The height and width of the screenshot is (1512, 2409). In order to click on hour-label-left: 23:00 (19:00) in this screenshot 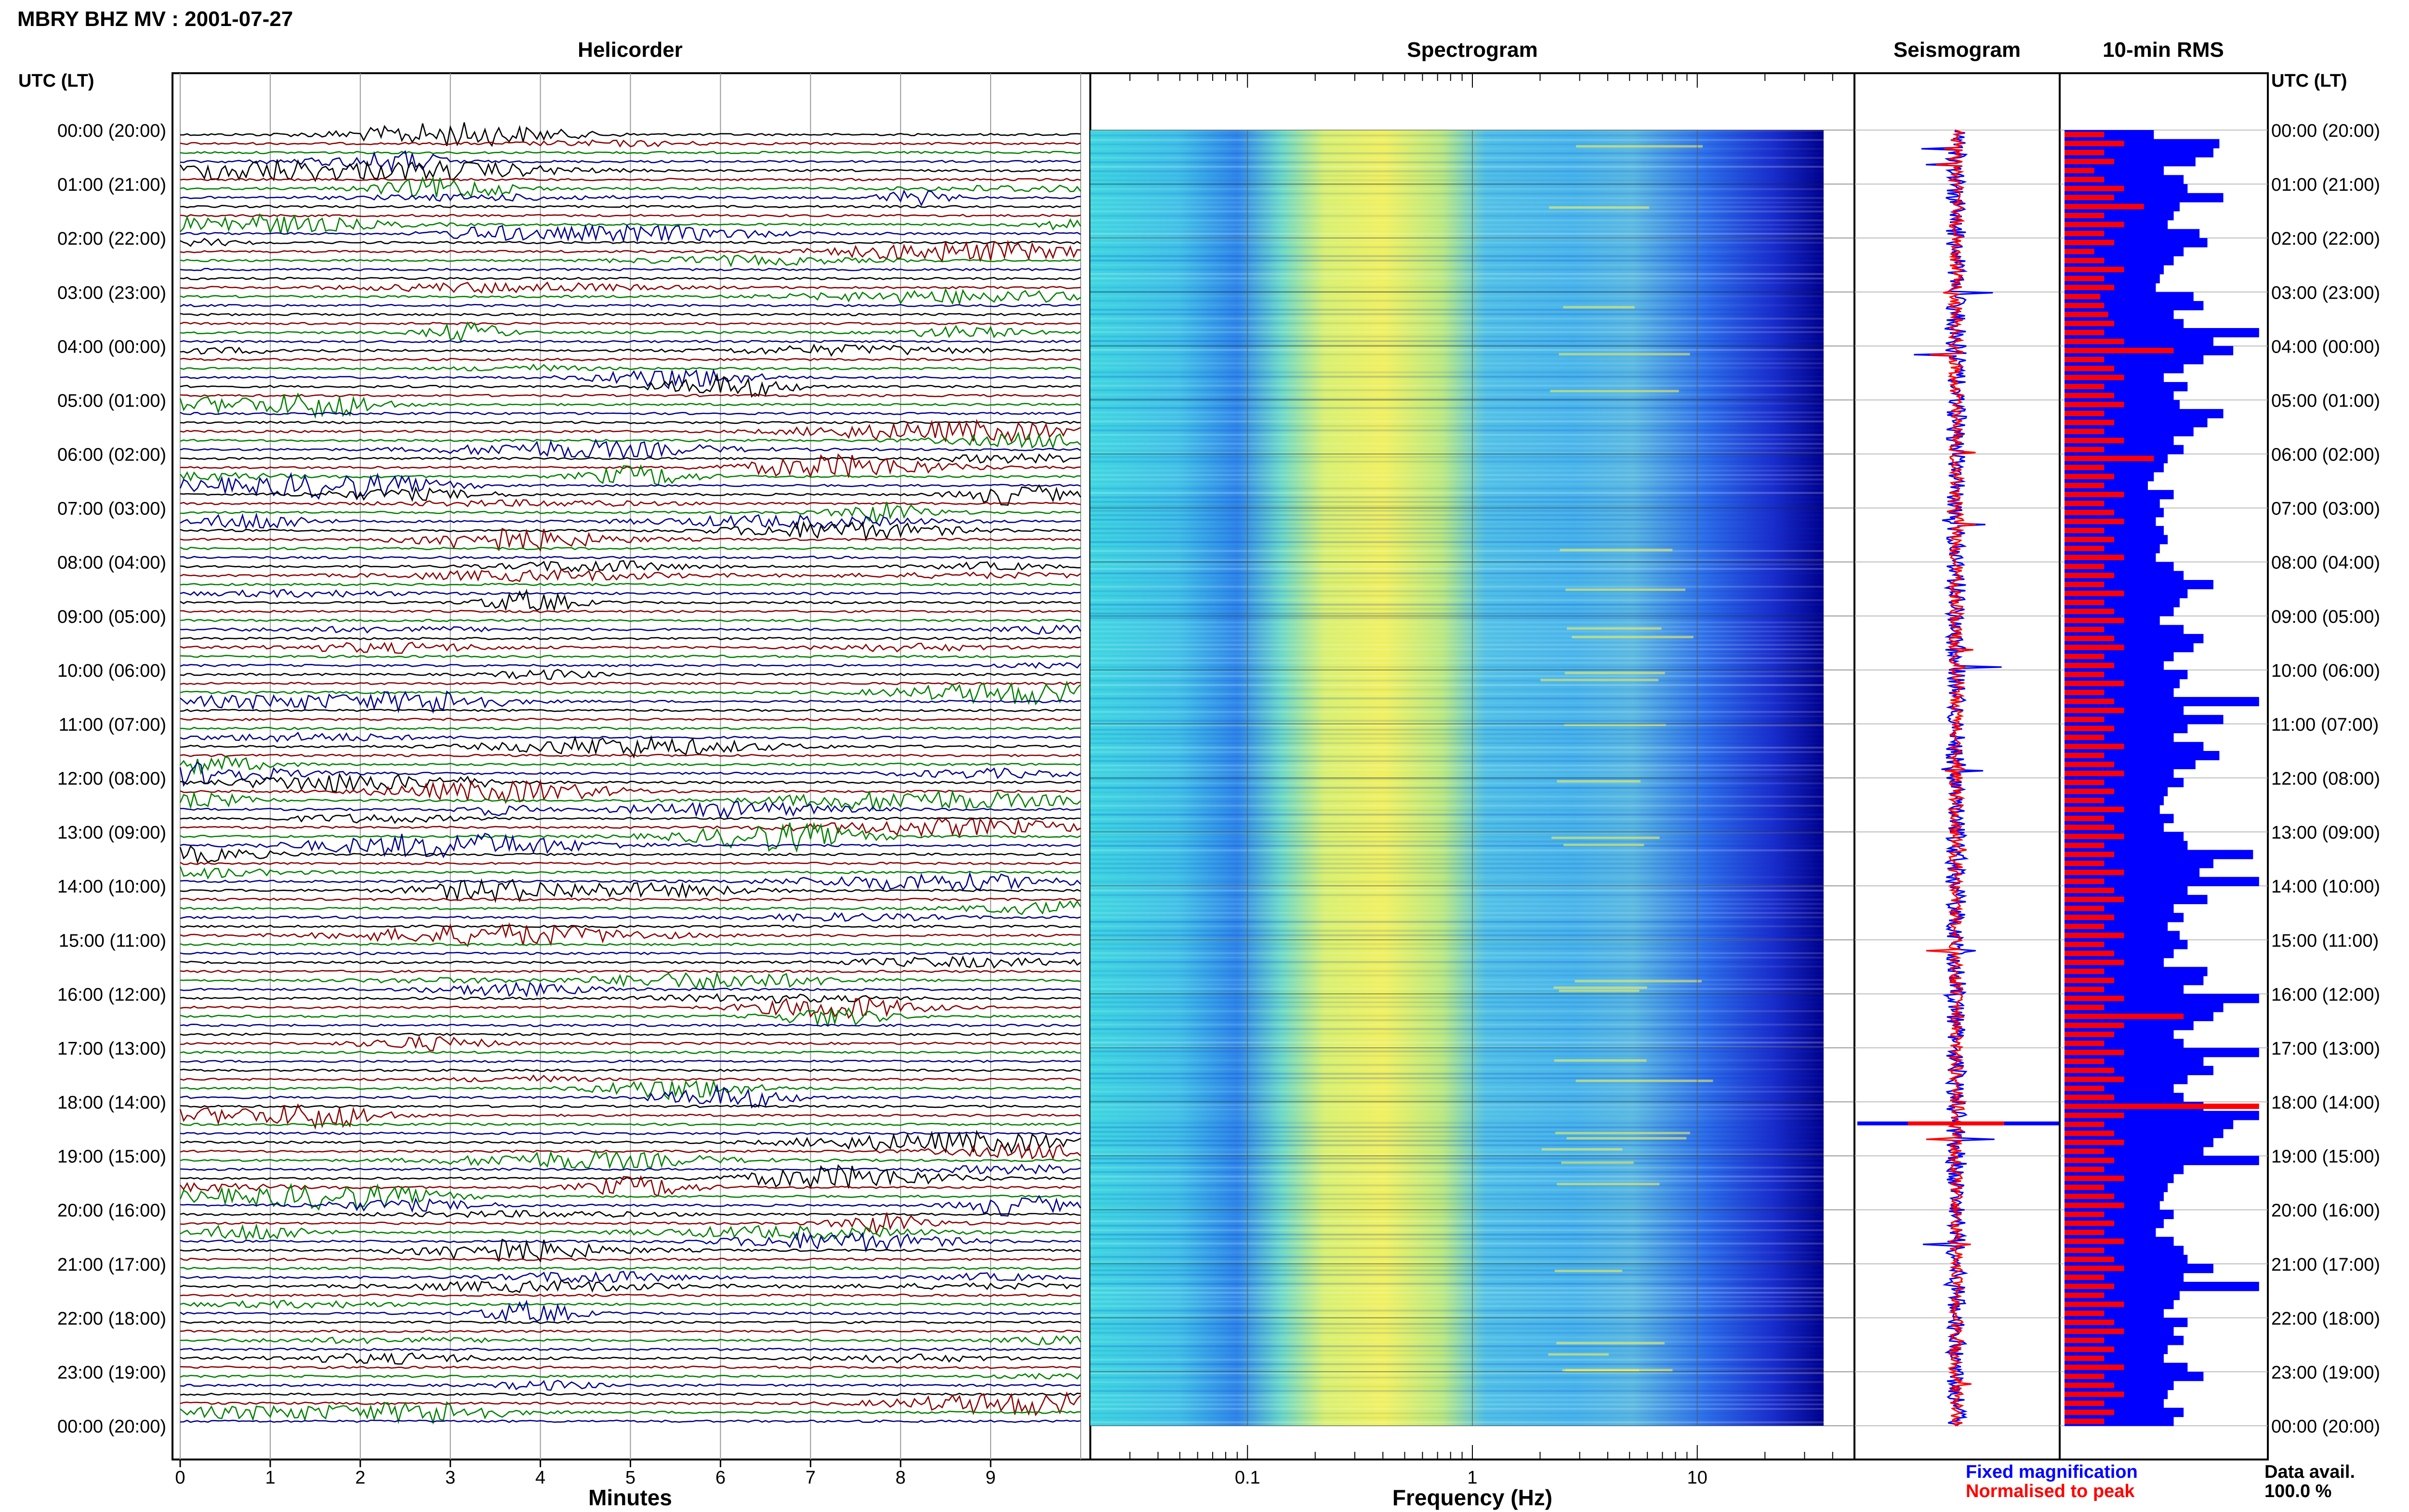, I will do `click(111, 1373)`.